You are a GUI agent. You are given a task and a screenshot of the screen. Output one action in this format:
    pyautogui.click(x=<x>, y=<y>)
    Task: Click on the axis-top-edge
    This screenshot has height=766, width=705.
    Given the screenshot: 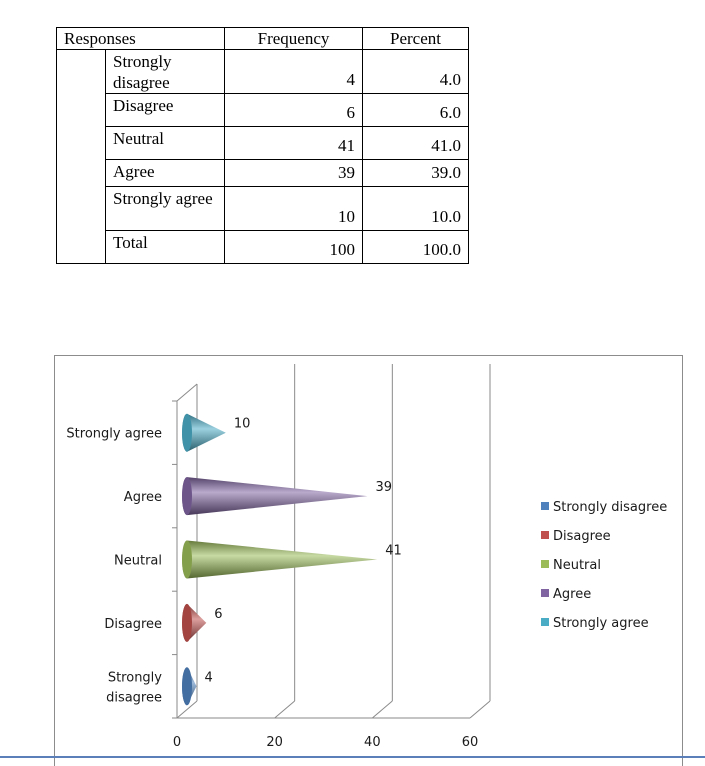 What is the action you would take?
    pyautogui.click(x=187, y=392)
    